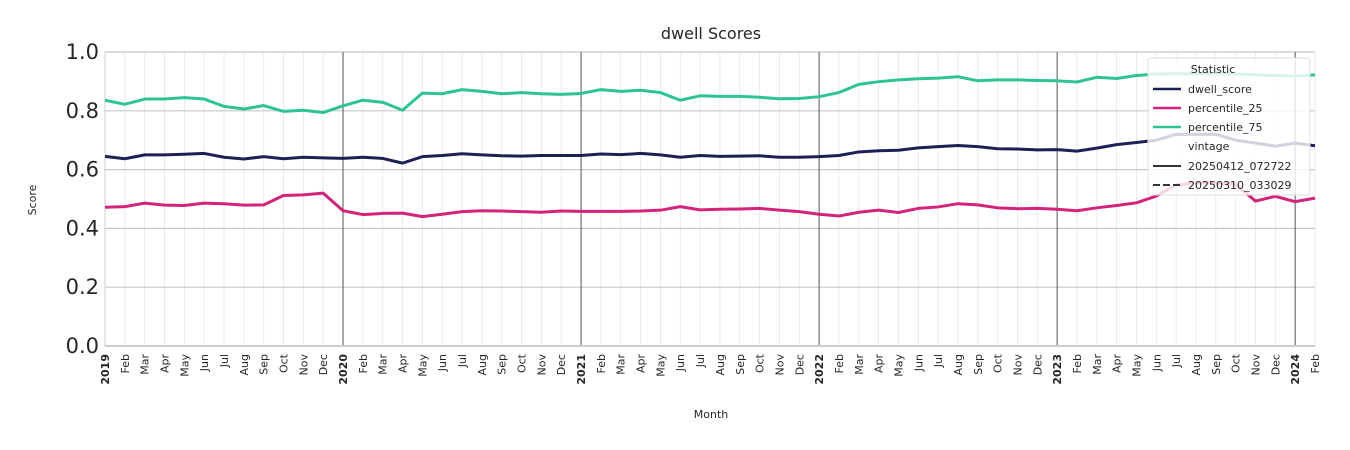  I want to click on y-tick-label: 0.6, so click(82, 170).